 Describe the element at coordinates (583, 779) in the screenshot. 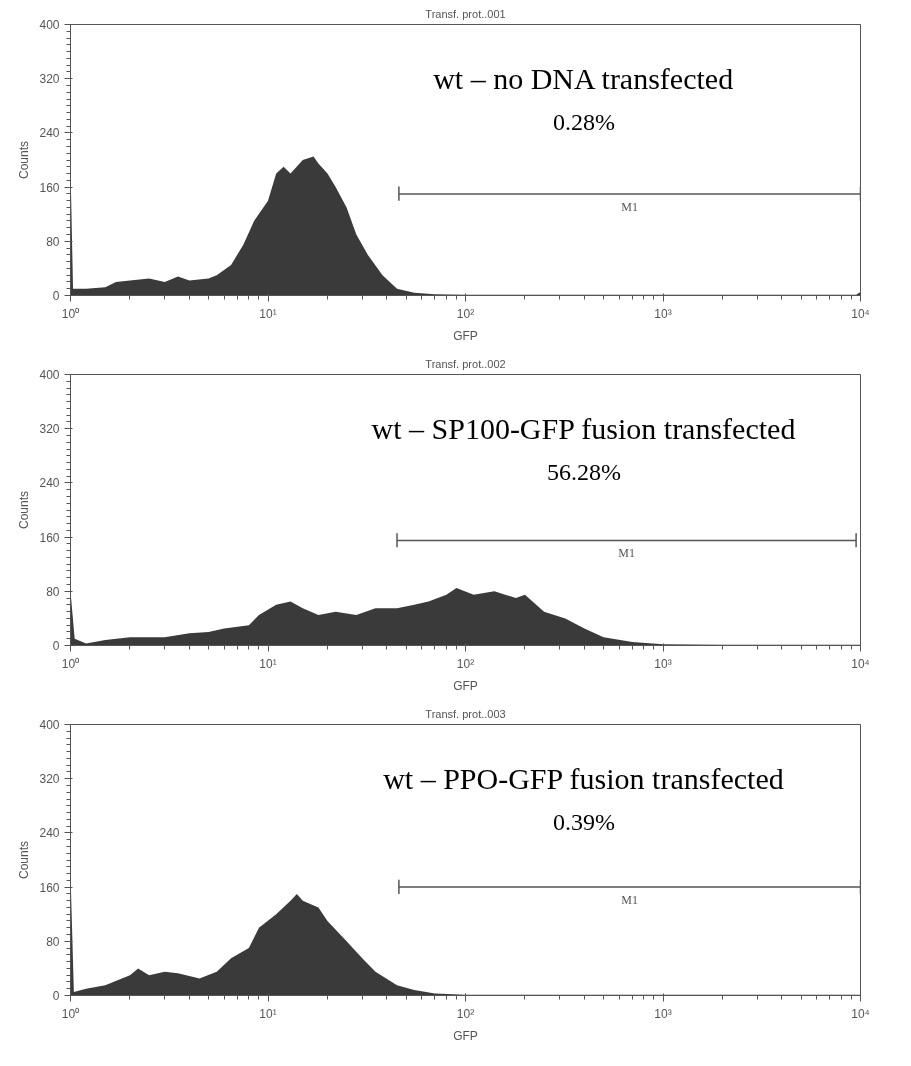

I see `annotation: wt – PPO-GFP fusion transfected` at that location.